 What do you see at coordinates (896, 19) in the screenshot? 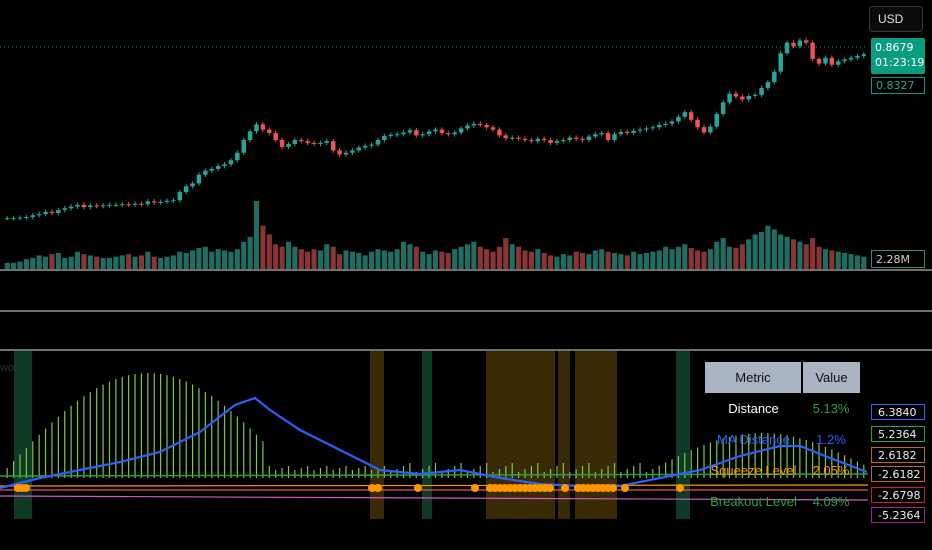
I see `currency-button: USD` at bounding box center [896, 19].